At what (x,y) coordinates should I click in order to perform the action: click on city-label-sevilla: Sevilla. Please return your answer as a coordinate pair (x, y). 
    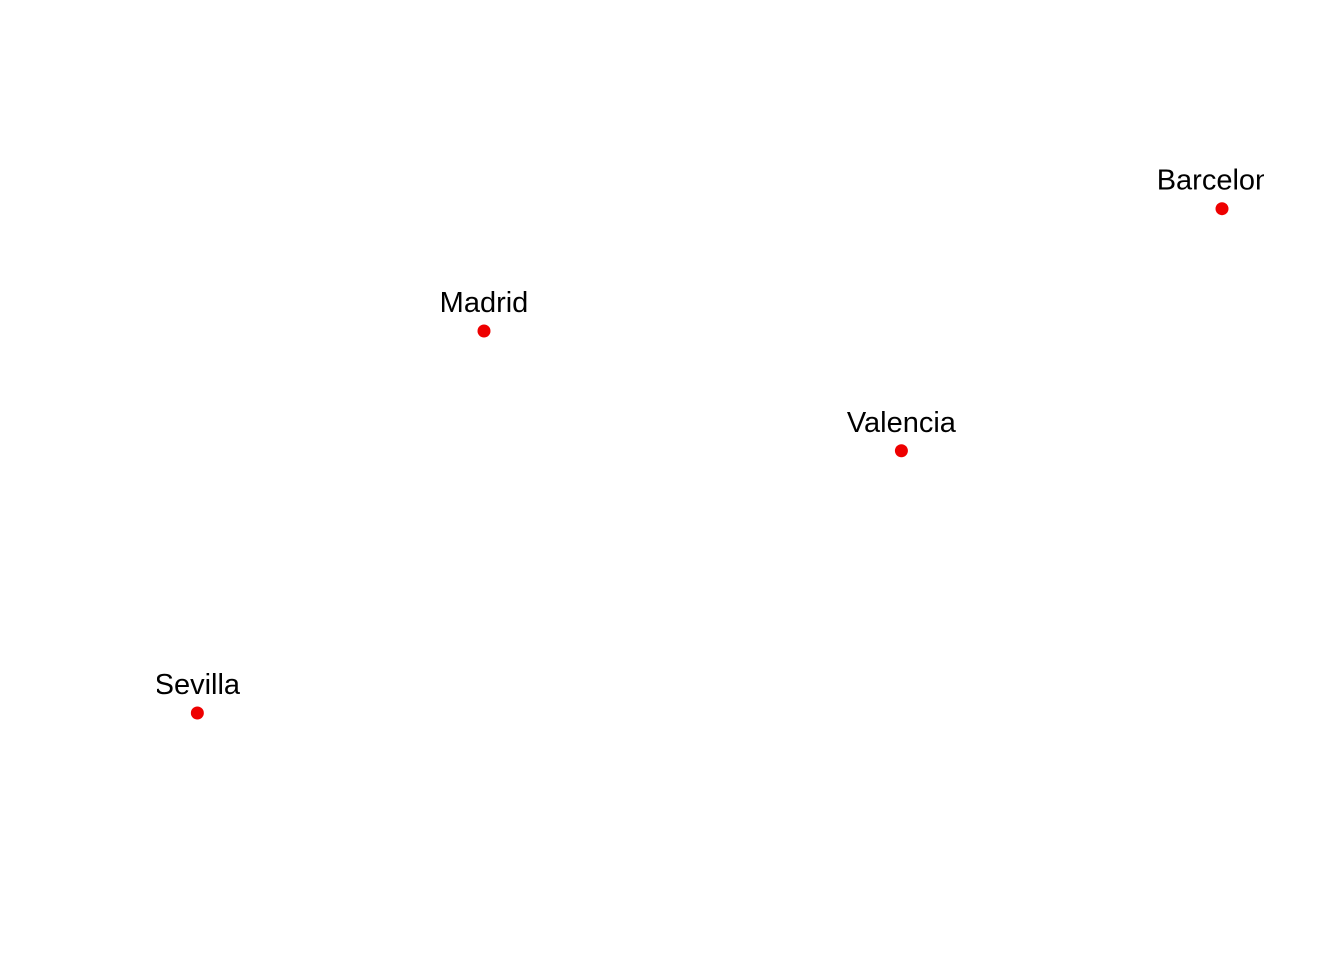
    Looking at the image, I should click on (198, 685).